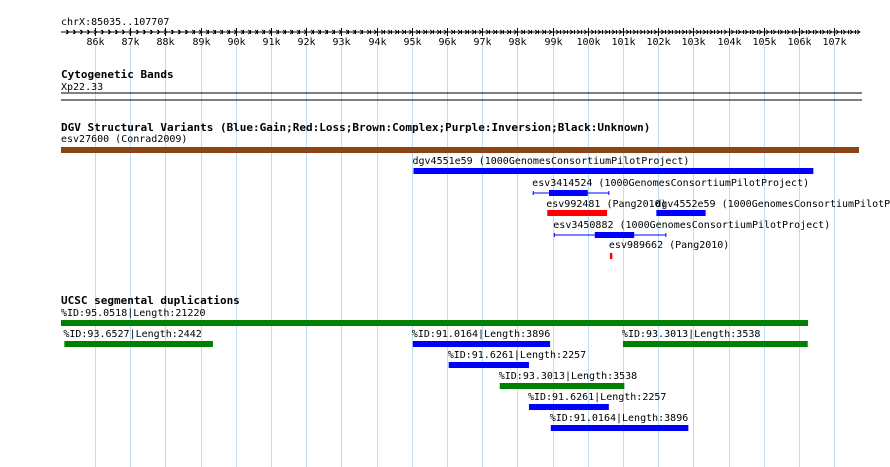 The width and height of the screenshot is (890, 467). I want to click on ruler-tick-label: 105k, so click(764, 42).